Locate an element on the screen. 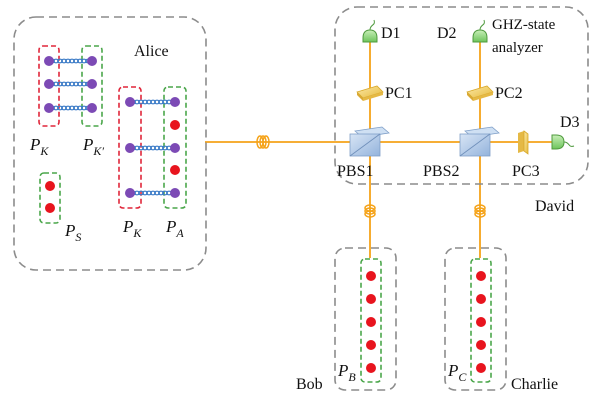  pb-label: PB is located at coordinates (346, 372).